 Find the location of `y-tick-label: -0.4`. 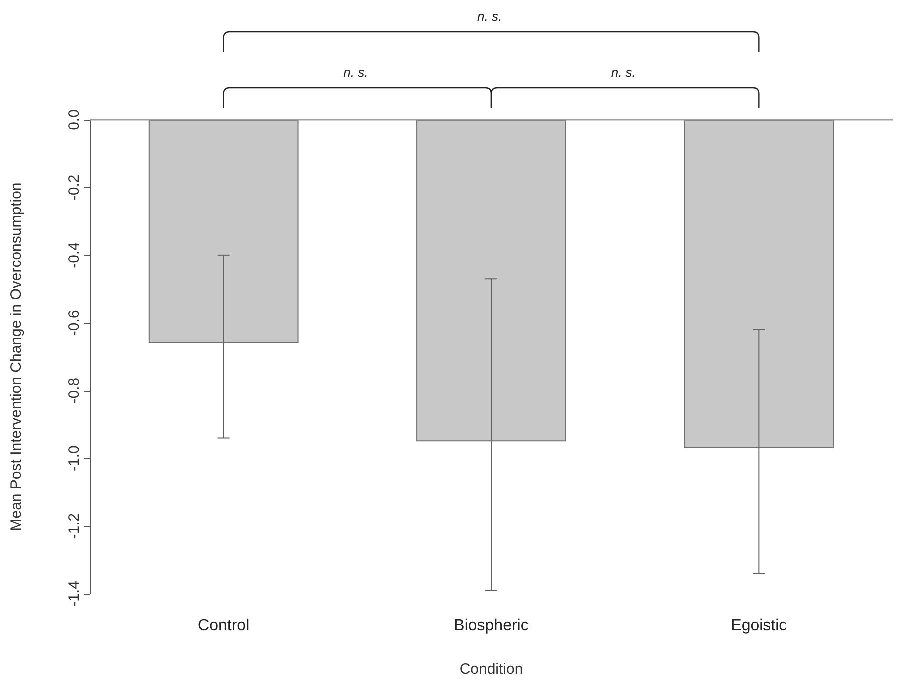

y-tick-label: -0.4 is located at coordinates (74, 255).